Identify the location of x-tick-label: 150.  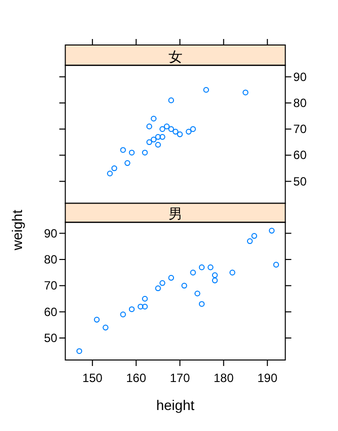
(92, 378).